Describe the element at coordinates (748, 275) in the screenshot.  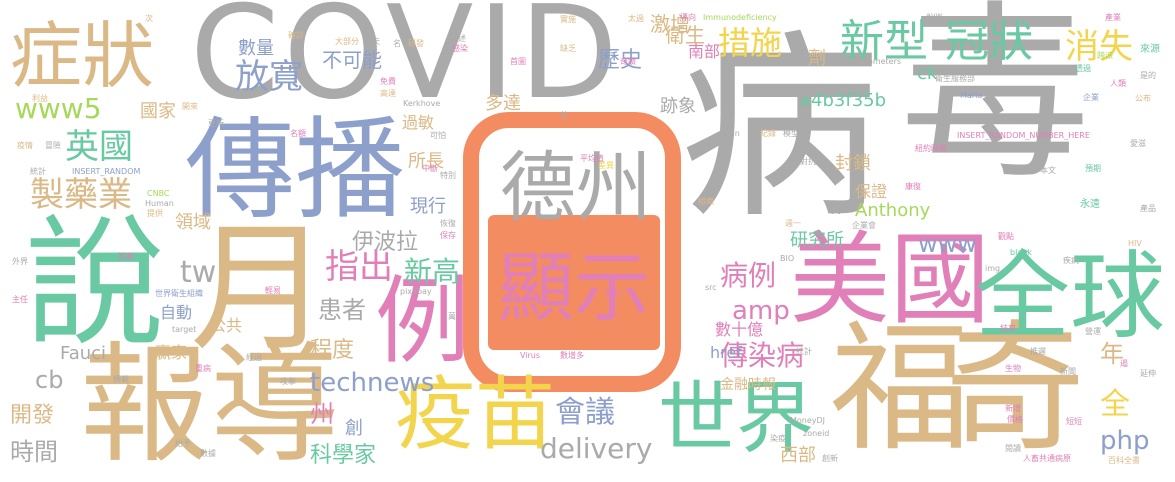
I see `word-bingli: 病例` at that location.